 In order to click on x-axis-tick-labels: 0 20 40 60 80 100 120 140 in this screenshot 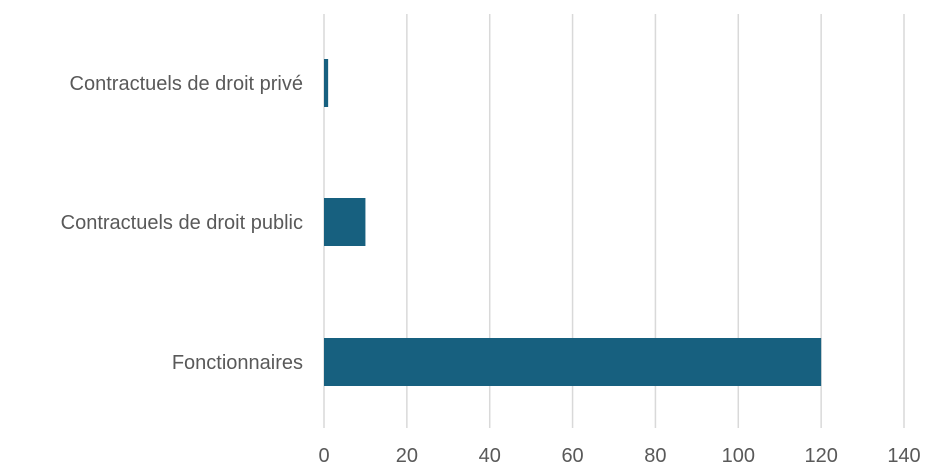, I will do `click(619, 456)`.